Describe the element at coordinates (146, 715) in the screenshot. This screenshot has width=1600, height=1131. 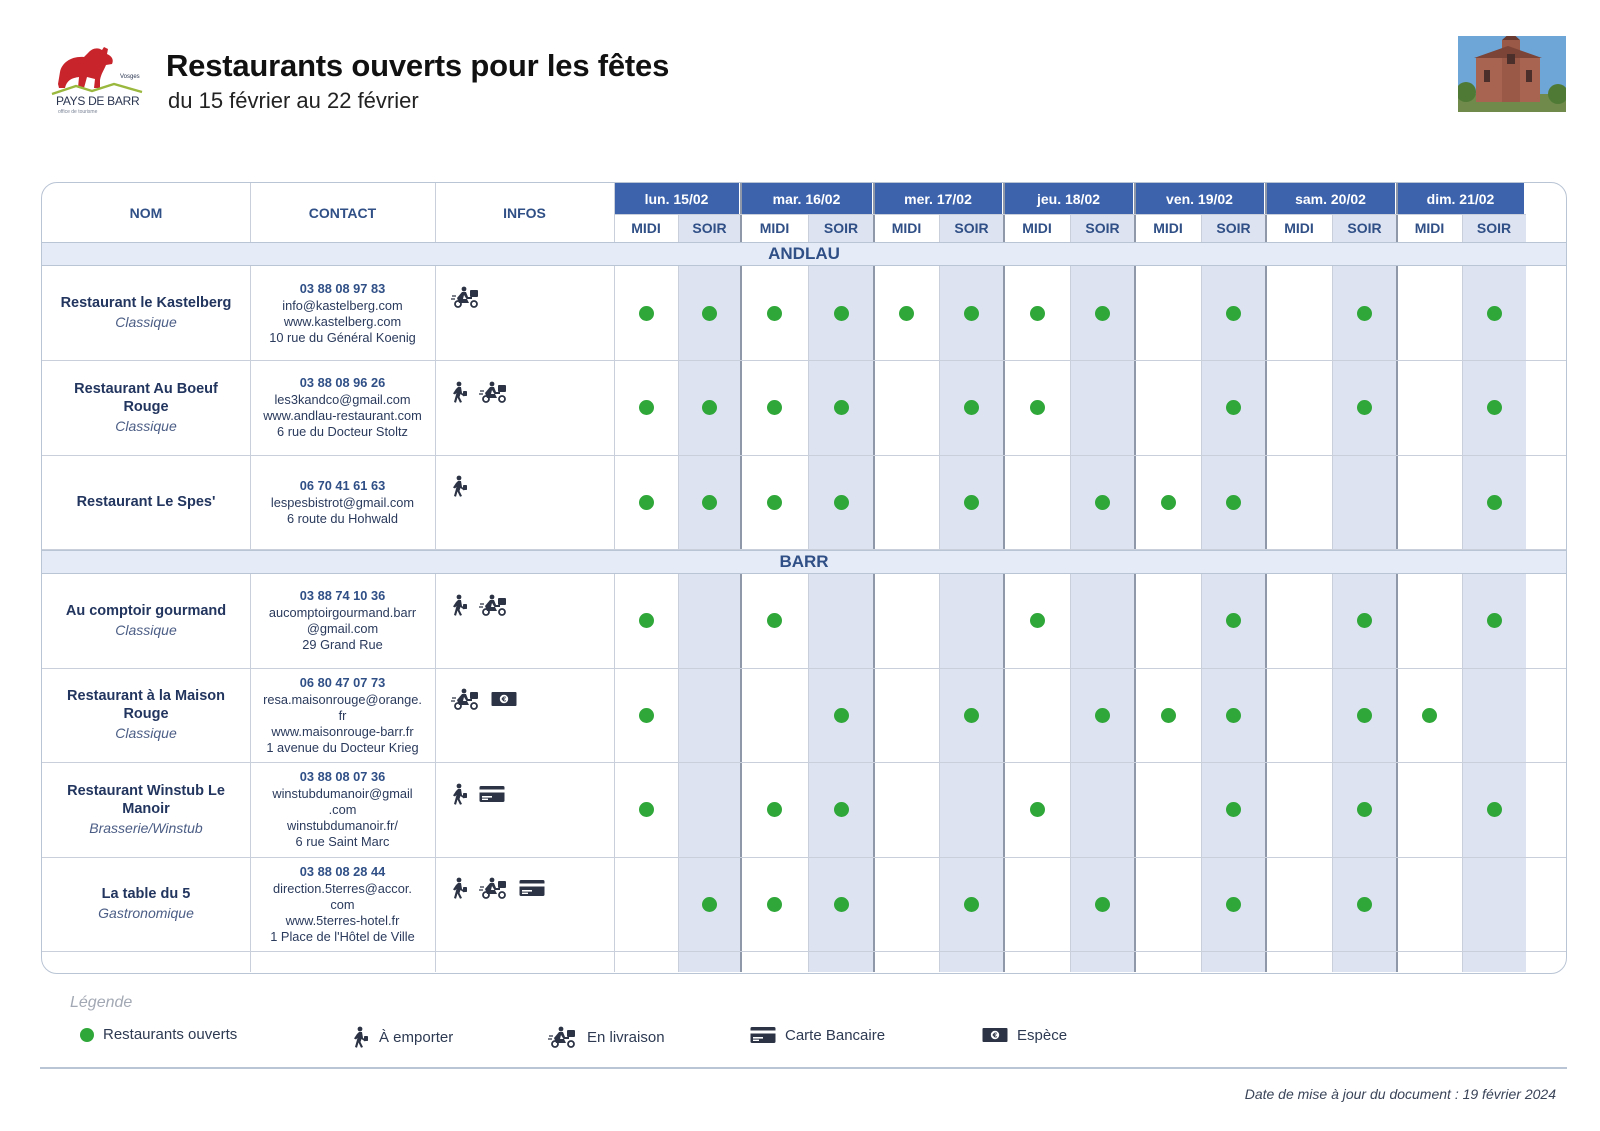
I see `restaurant-name-cell: Restaurant à la Maison Rouge Classique` at that location.